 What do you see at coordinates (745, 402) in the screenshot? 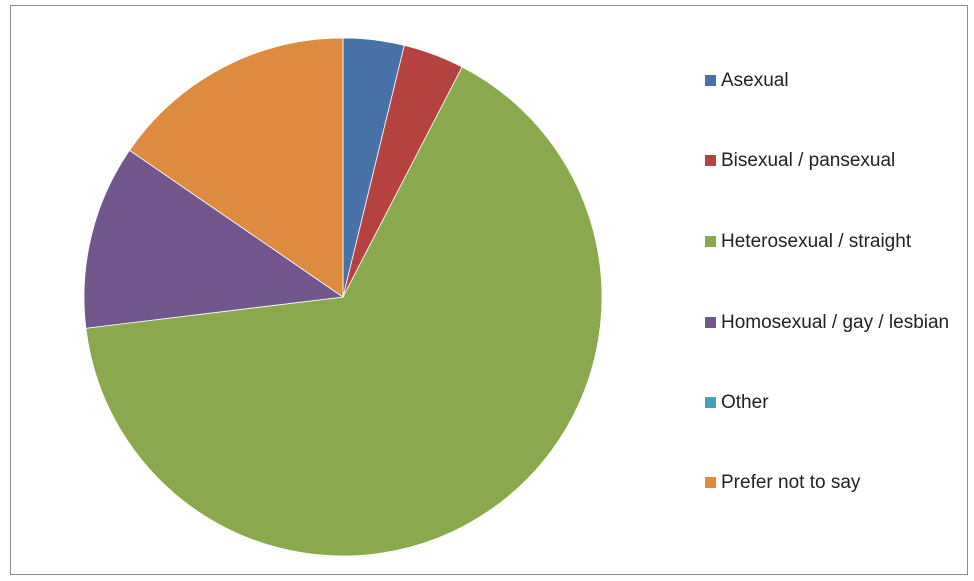
I see `legend-label: Other` at bounding box center [745, 402].